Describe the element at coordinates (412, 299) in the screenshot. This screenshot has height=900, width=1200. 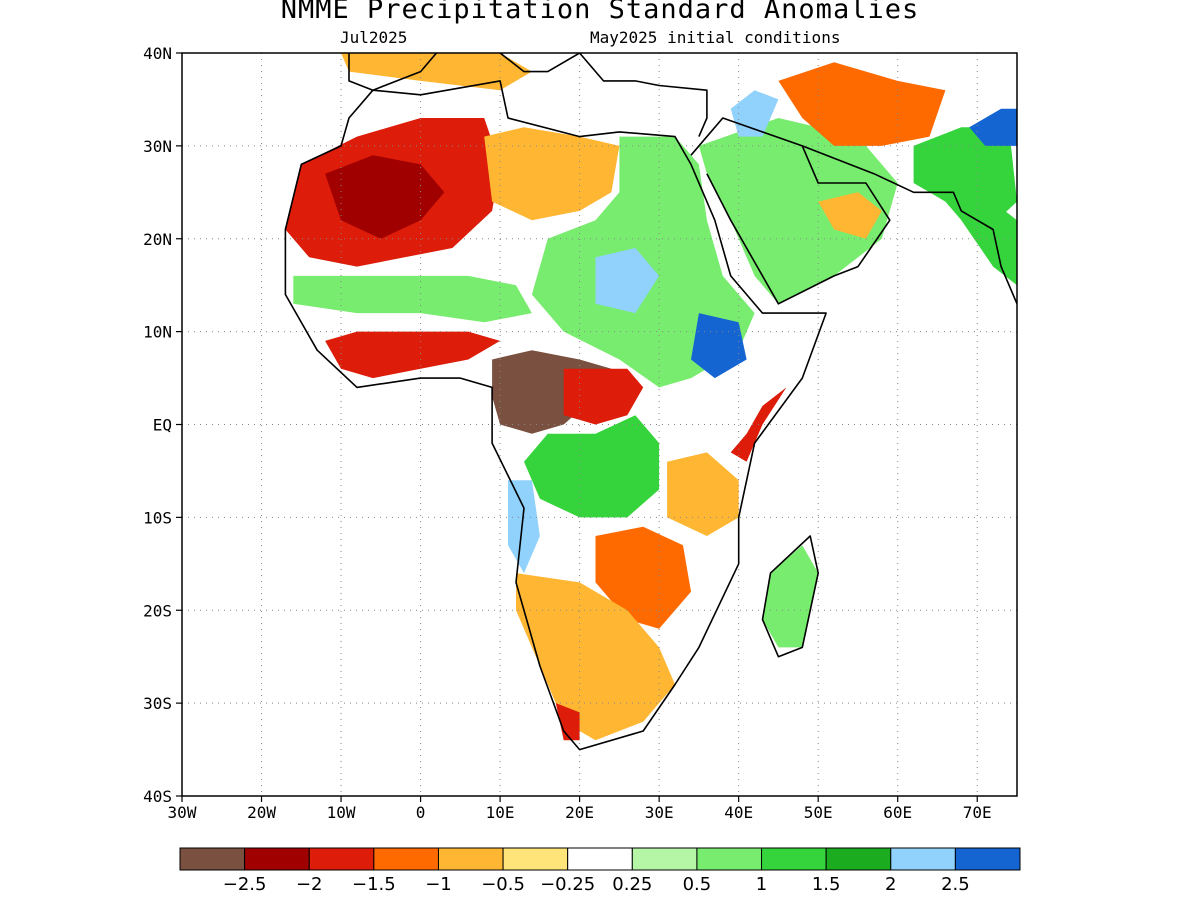
I see `anomaly-region-sahel-west-wet` at that location.